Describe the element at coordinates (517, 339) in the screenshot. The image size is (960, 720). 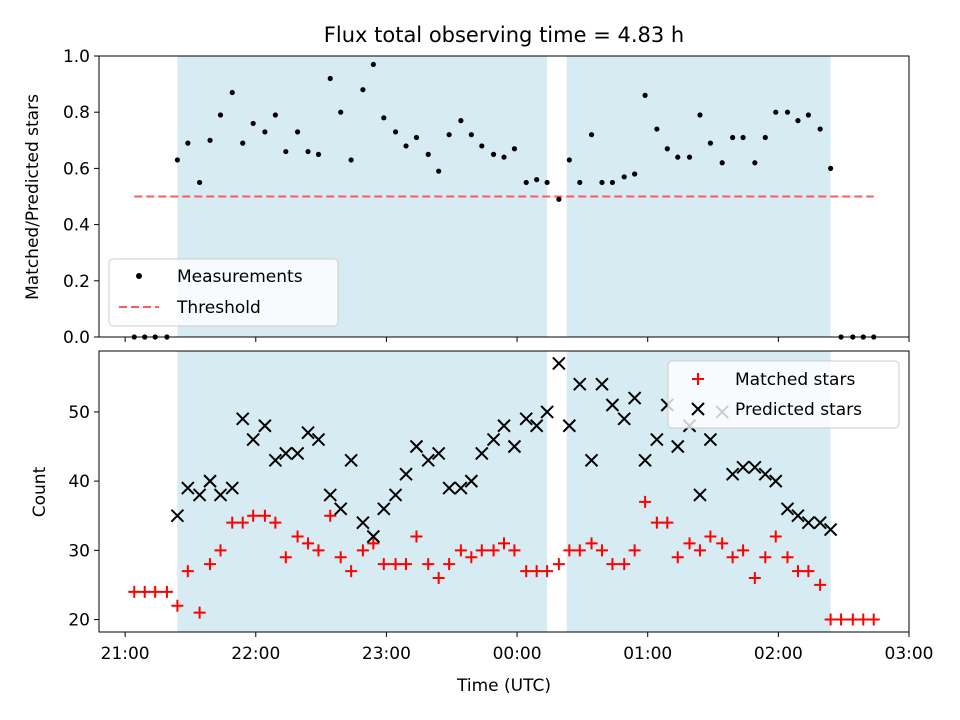
I see `top-x-ticks` at that location.